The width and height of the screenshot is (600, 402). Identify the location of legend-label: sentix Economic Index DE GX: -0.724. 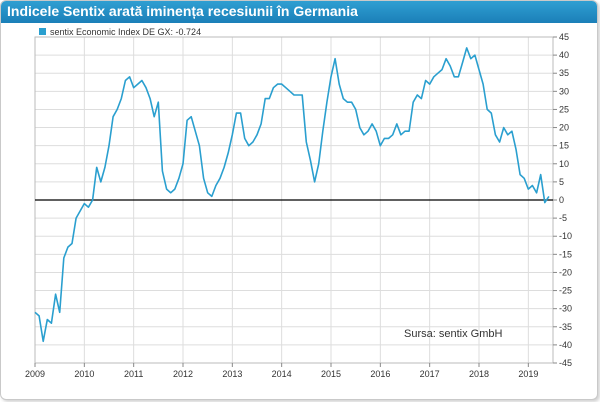
(125, 32).